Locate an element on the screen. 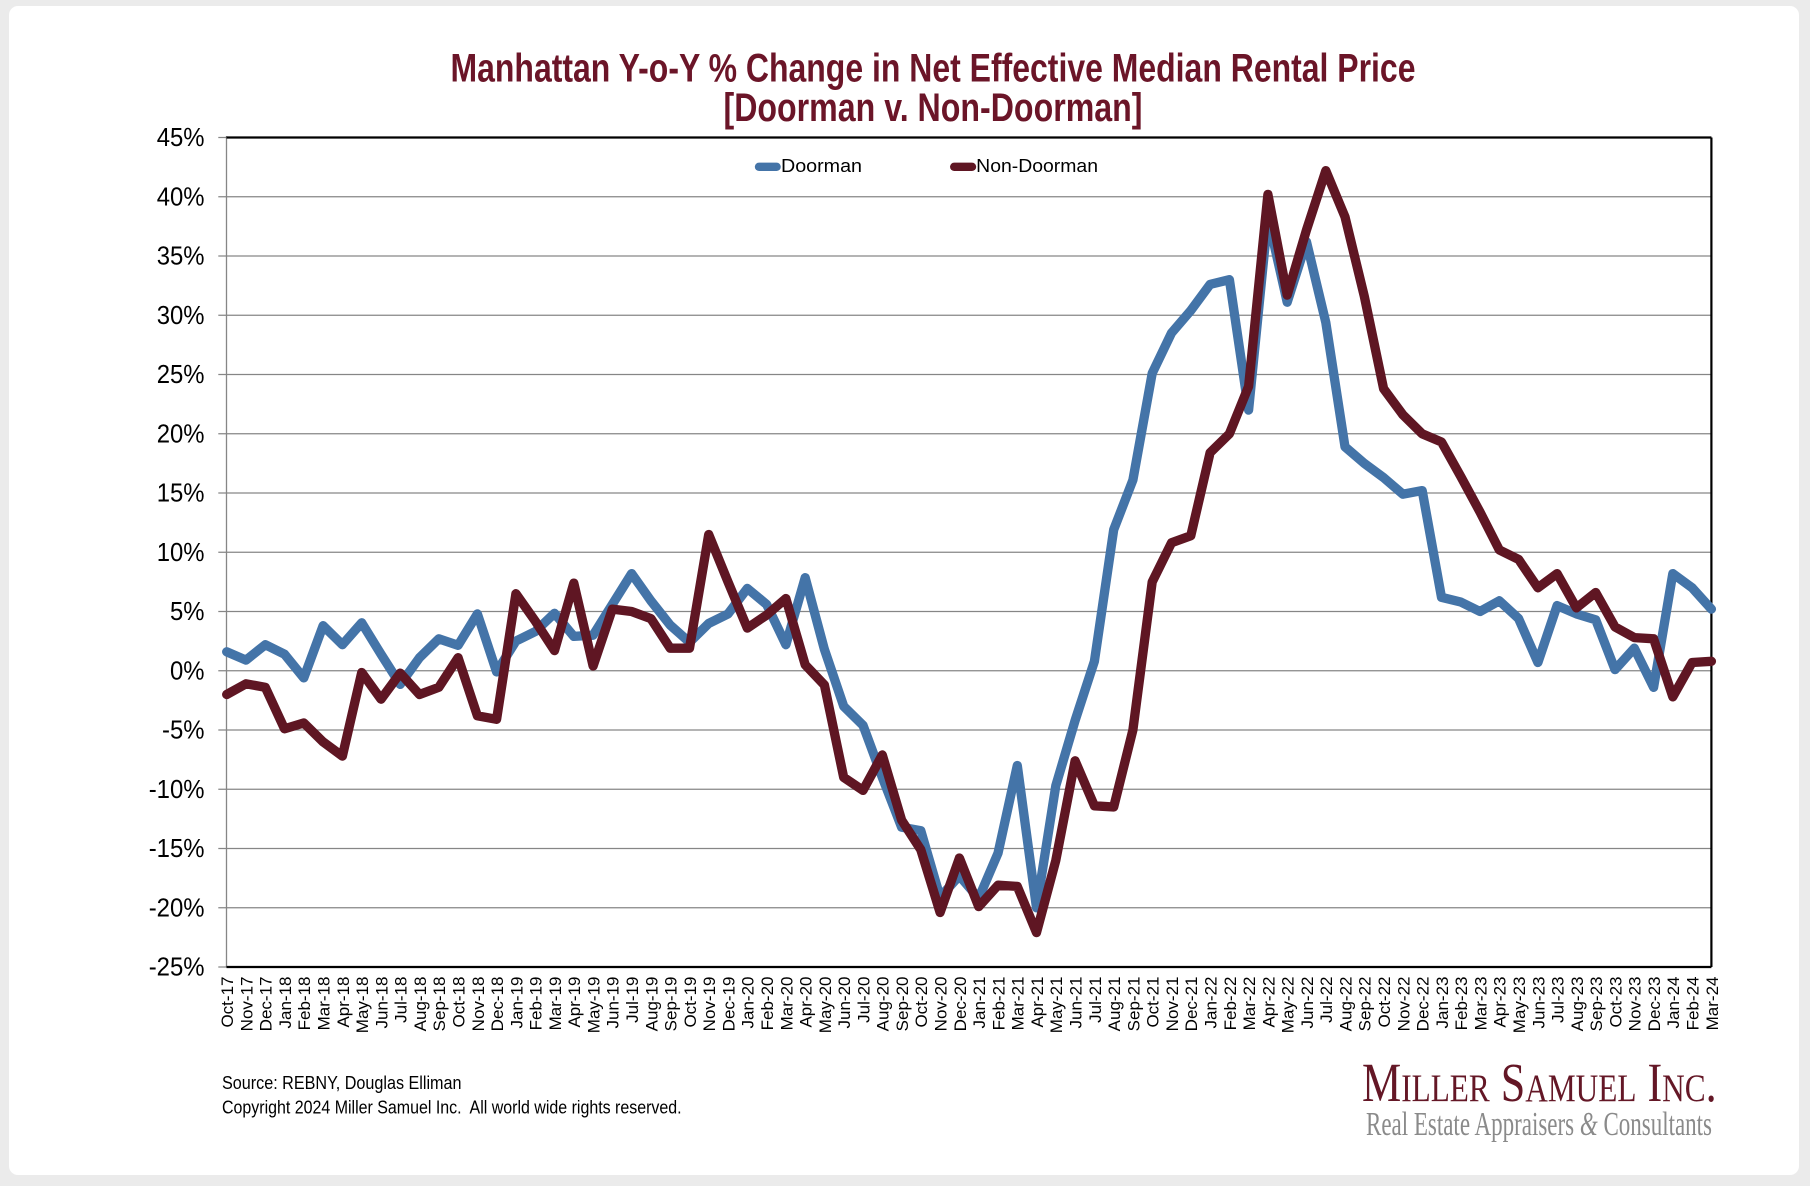 This screenshot has width=1810, height=1186. svg-text: Dec-20 is located at coordinates (960, 1004).